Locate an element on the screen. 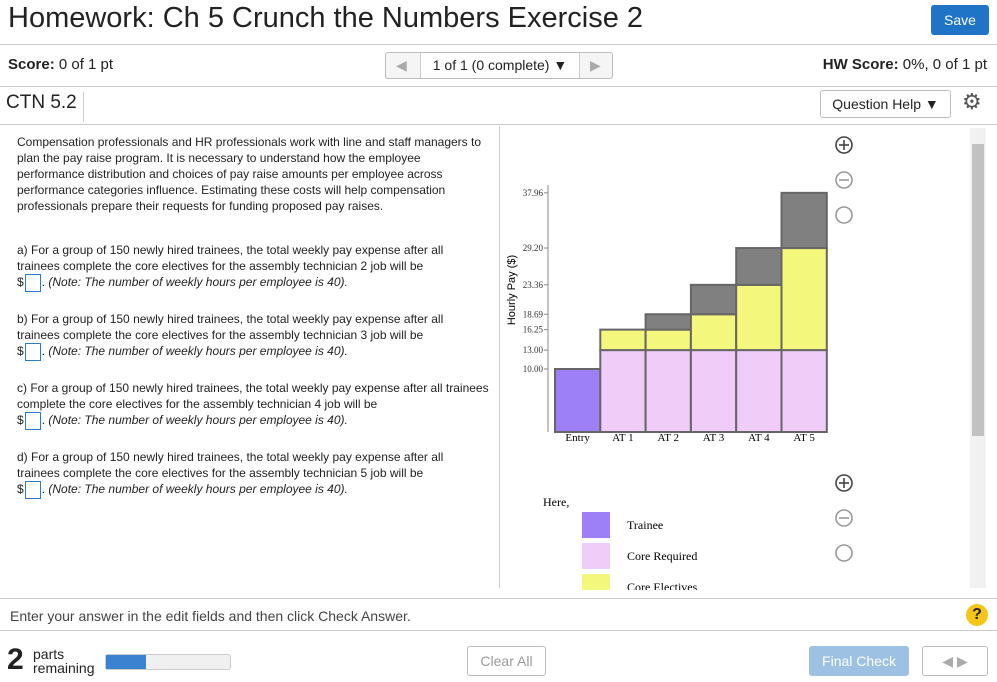  y-axis-label: Hourly Pay ($) is located at coordinates (512, 290).